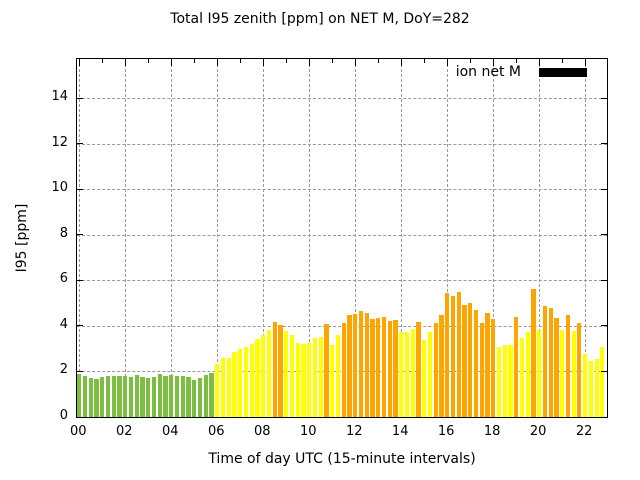 This screenshot has height=480, width=640. Describe the element at coordinates (59, 142) in the screenshot. I see `y-tick-label: 12` at that location.